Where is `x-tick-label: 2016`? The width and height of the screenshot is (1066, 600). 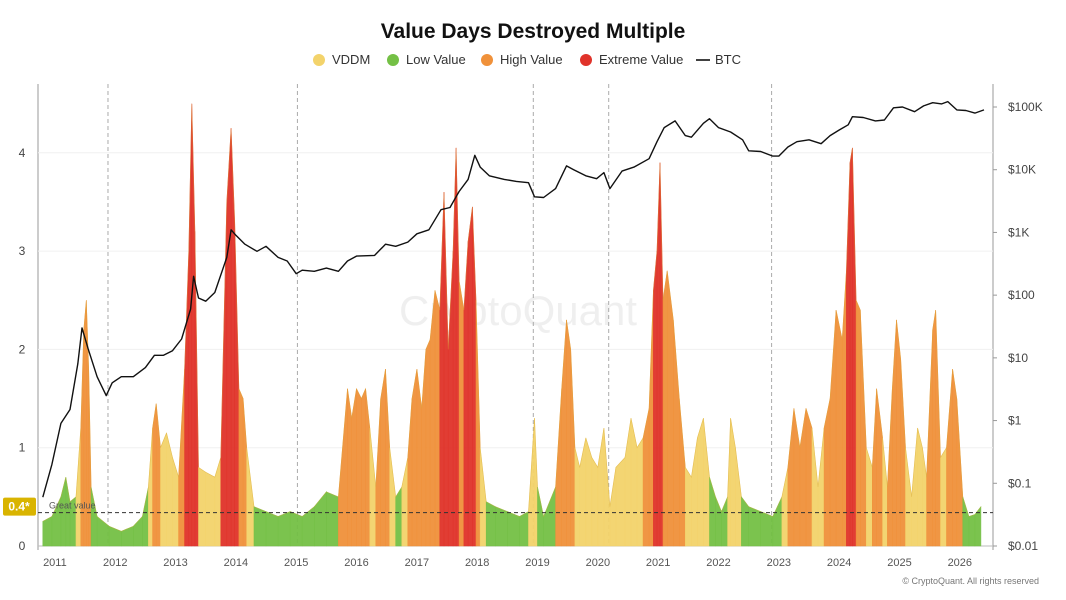
x-tick-label: 2016 is located at coordinates (356, 563).